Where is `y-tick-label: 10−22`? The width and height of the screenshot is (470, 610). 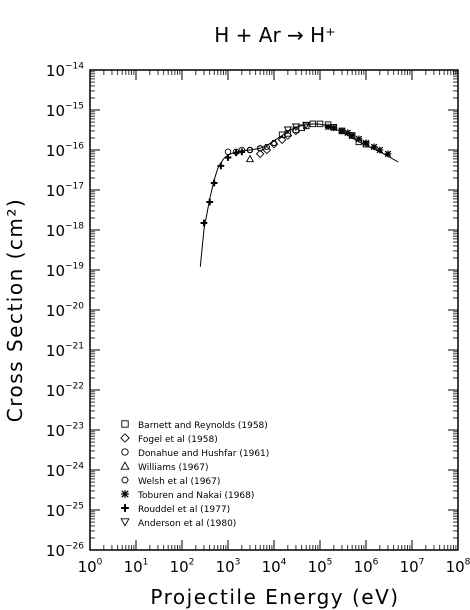 y-tick-label: 10−22 is located at coordinates (65, 391).